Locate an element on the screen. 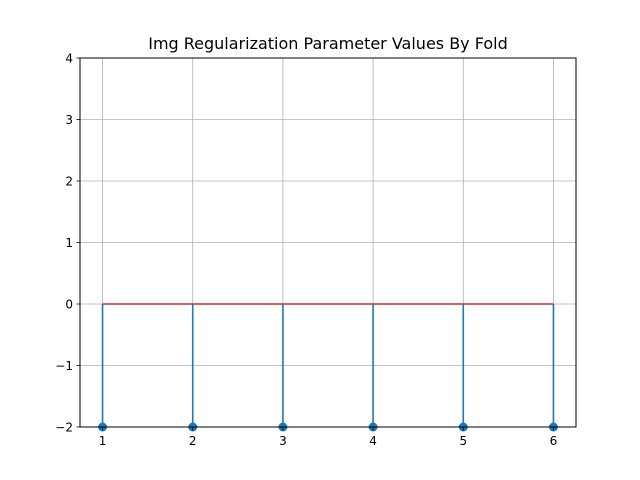 The image size is (640, 480). y-tick-label: −2 is located at coordinates (64, 428).